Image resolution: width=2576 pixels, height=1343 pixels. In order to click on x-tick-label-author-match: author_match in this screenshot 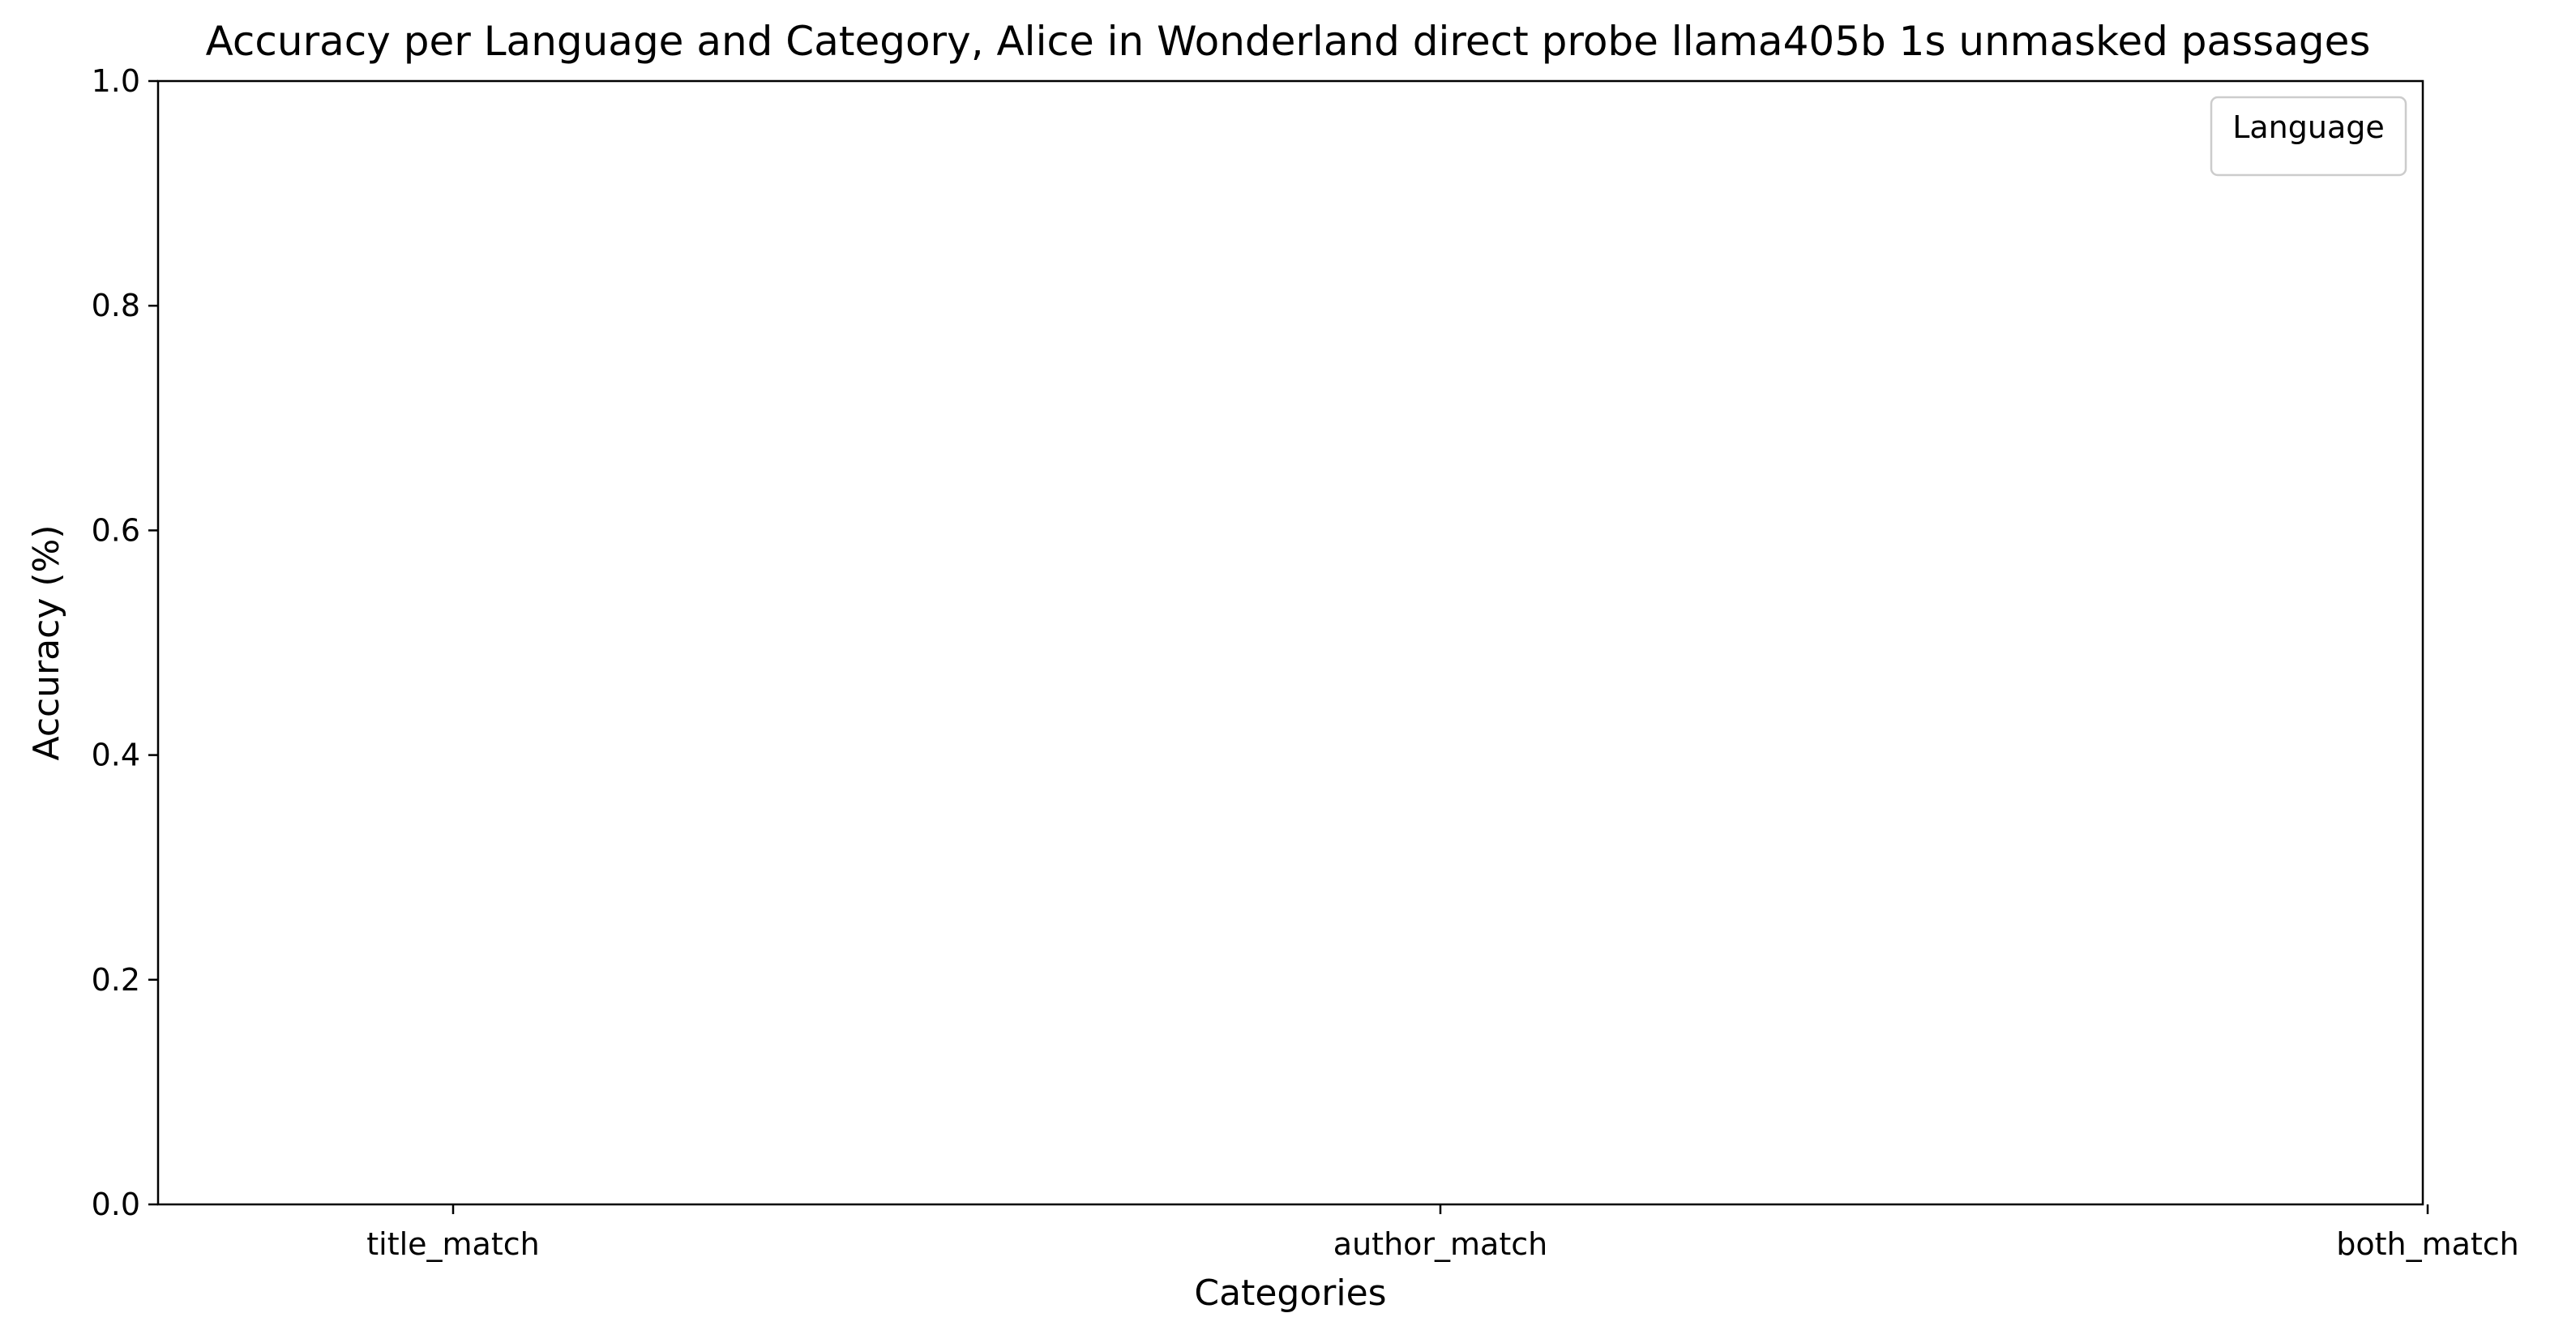, I will do `click(1440, 1244)`.